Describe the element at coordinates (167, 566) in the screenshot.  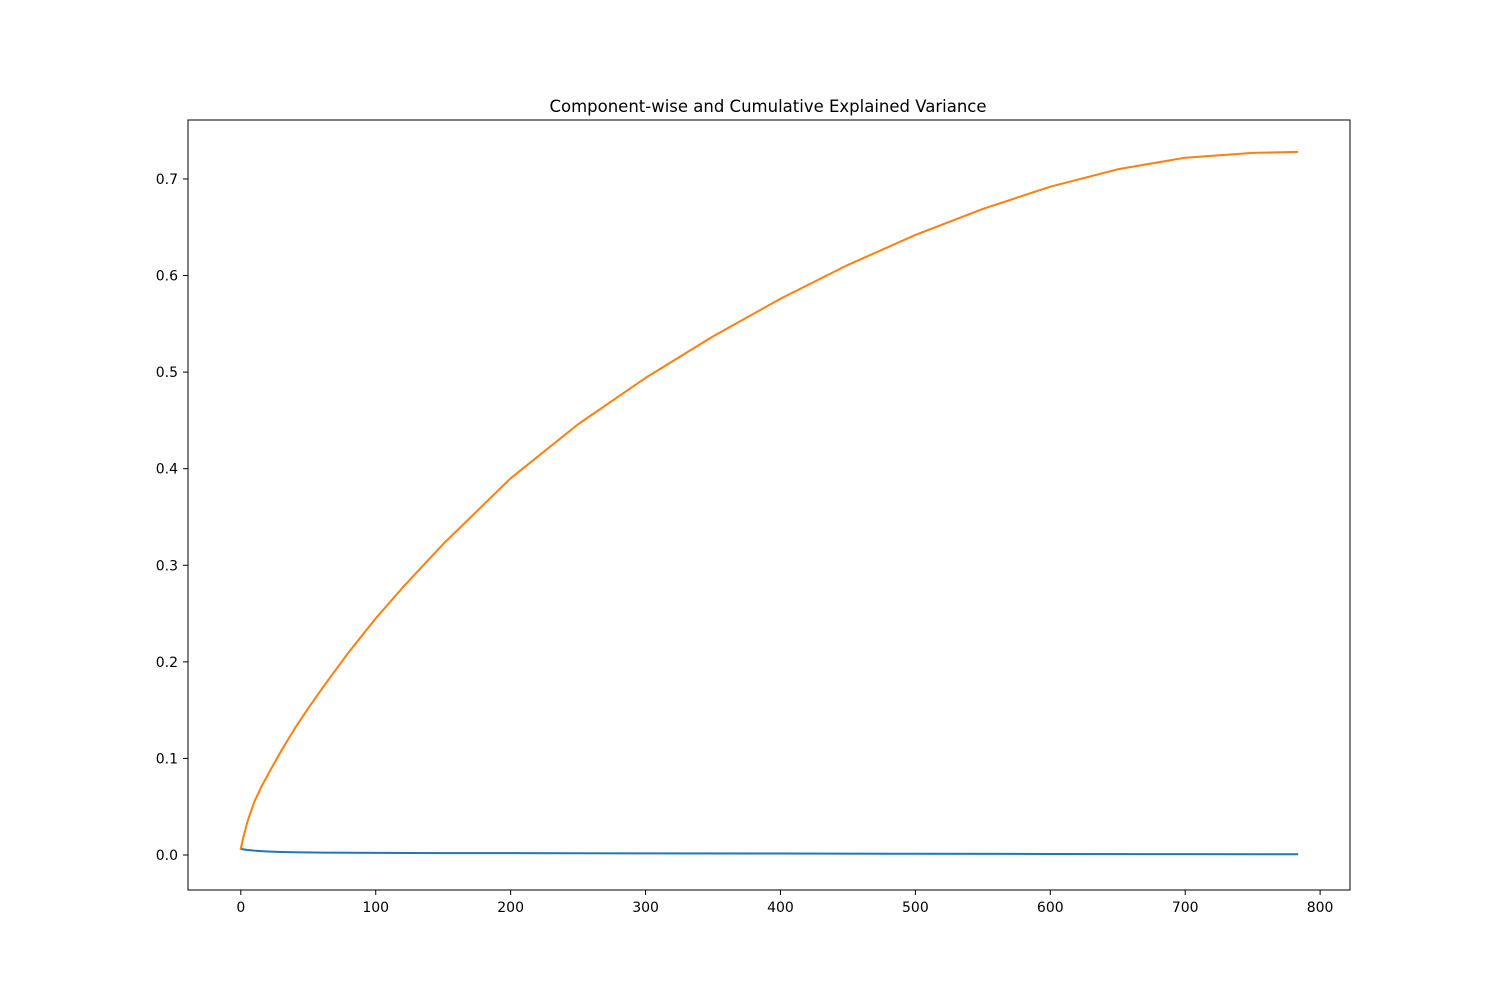
I see `y-tick-label: 0.3` at that location.